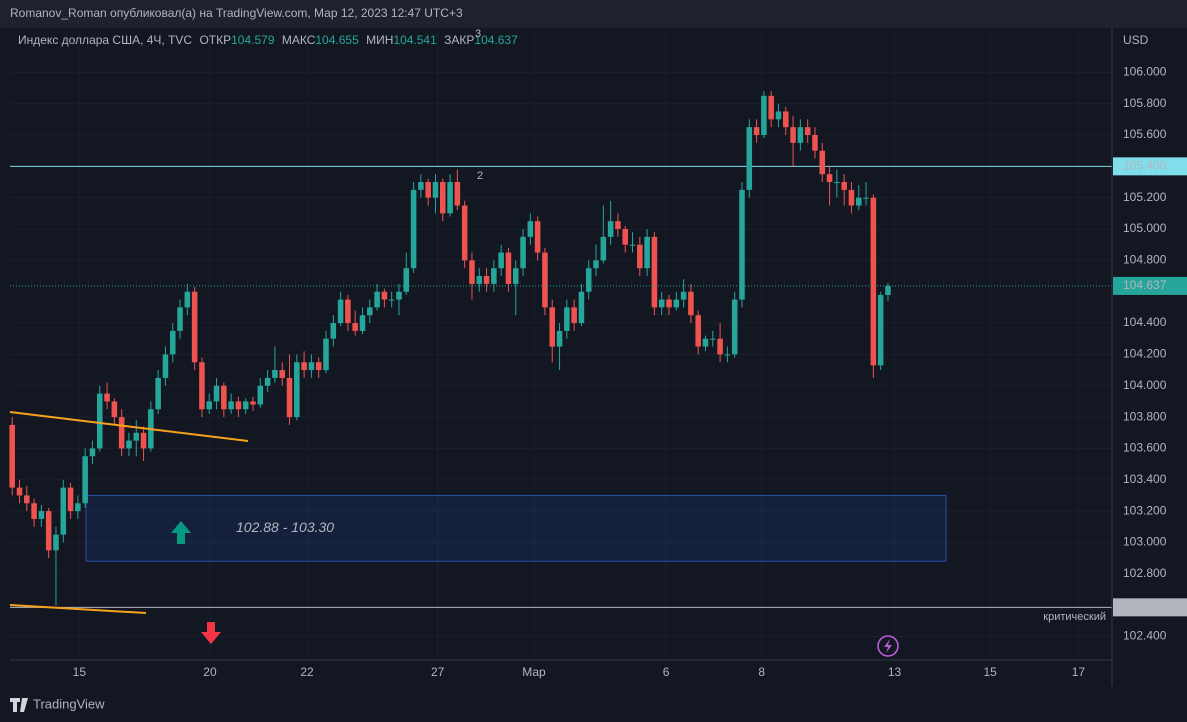  What do you see at coordinates (253, 40) in the screenshot?
I see `legend-value: 104.579` at bounding box center [253, 40].